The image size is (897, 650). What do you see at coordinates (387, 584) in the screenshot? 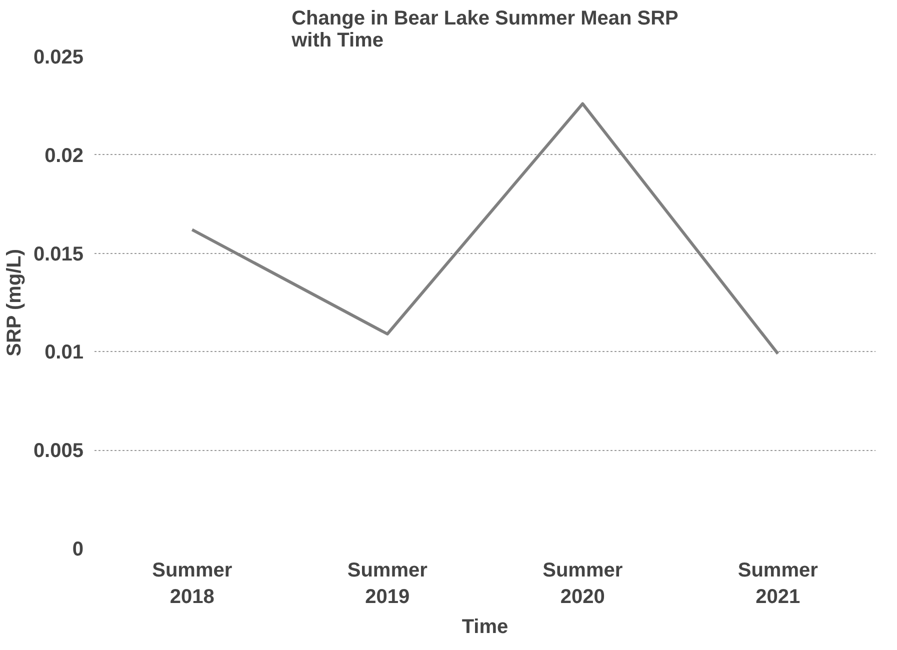
I see `x-tick-label: Summer 2019` at bounding box center [387, 584].